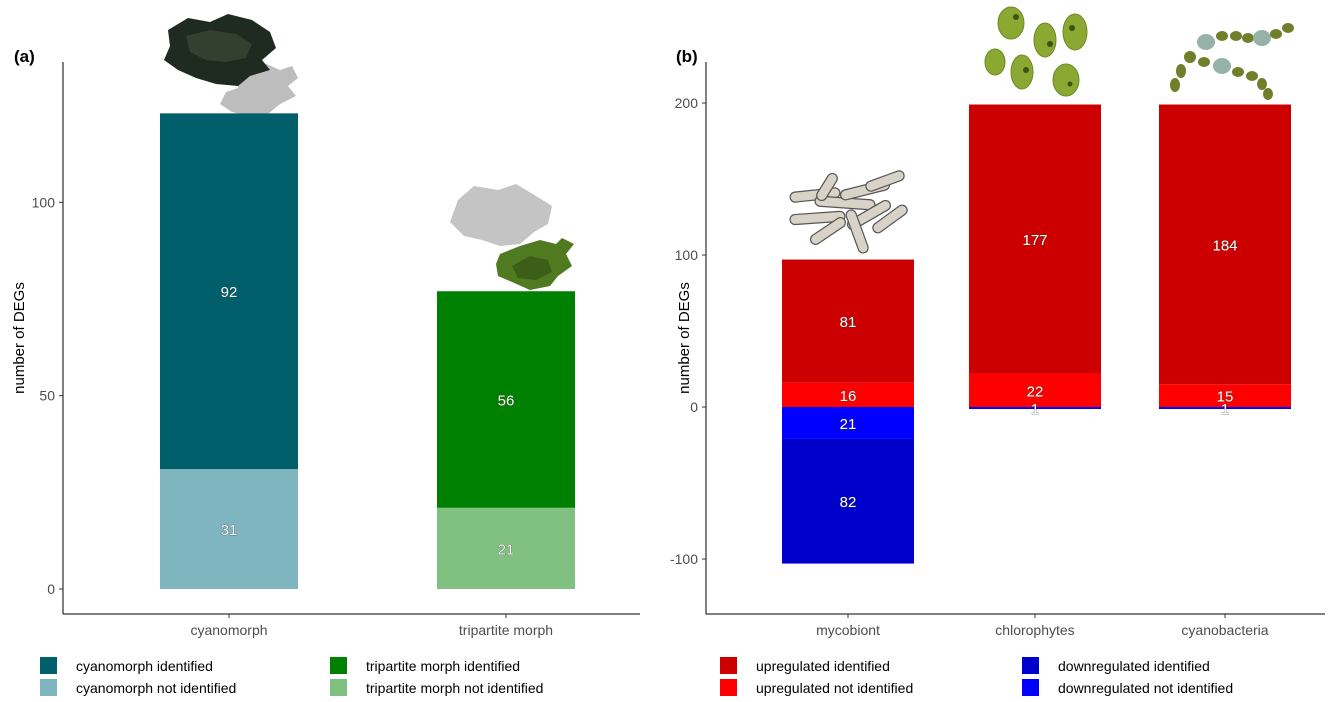 Image resolution: width=1341 pixels, height=702 pixels. I want to click on y-tick-label: 200, so click(687, 103).